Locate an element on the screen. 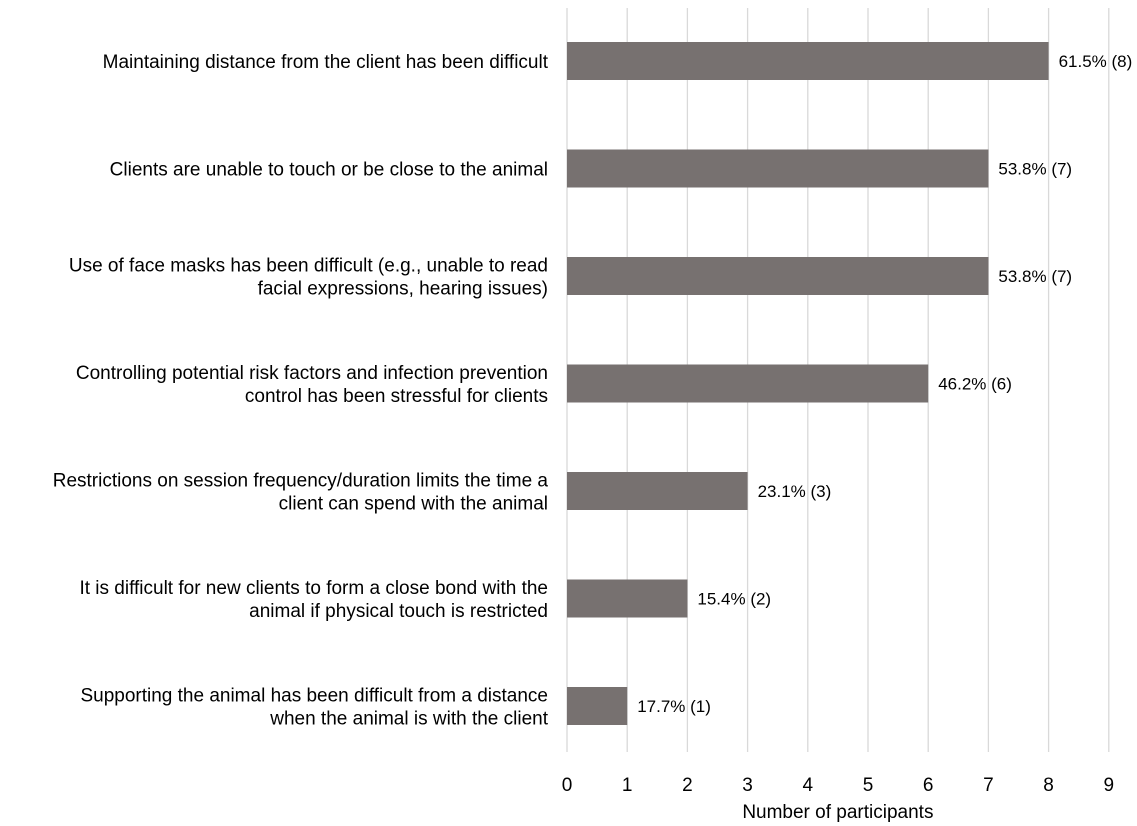 The image size is (1137, 826). x-tick-label-0: 0 is located at coordinates (567, 785).